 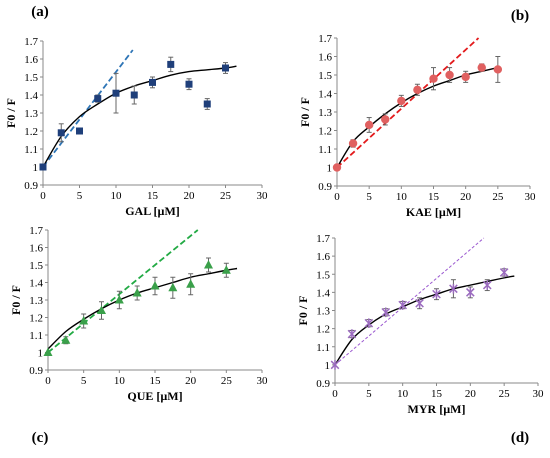 What do you see at coordinates (154, 396) in the screenshot?
I see `x-axis-label: QUE [µM]` at bounding box center [154, 396].